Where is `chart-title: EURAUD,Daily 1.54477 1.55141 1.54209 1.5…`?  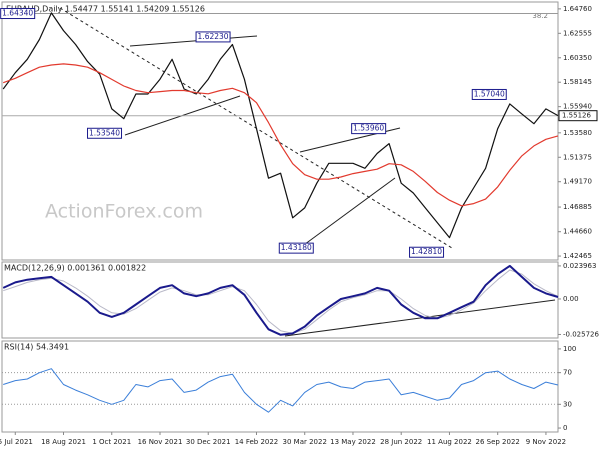 chart-title: EURAUD,Daily 1.54477 1.55141 1.54209 1.5… is located at coordinates (105, 9).